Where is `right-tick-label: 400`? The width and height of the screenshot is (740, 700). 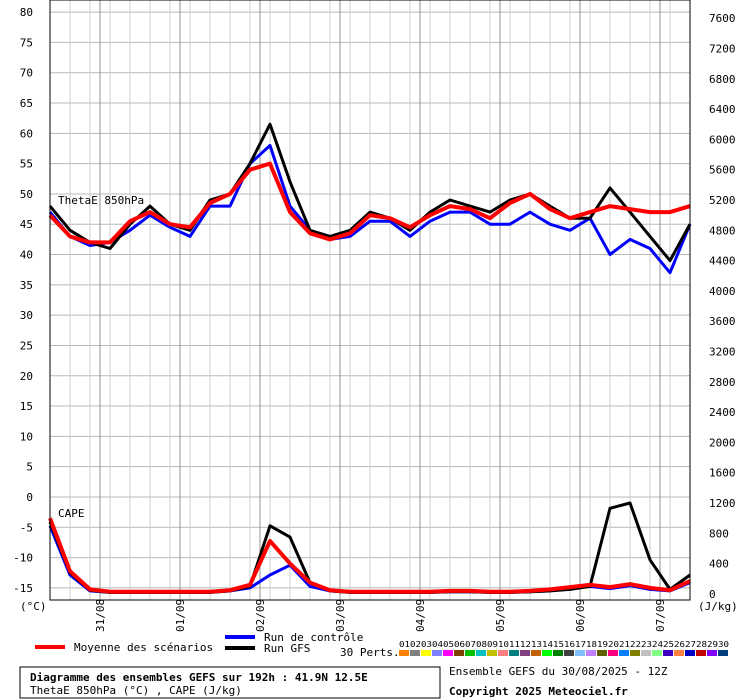
right-tick-label: 400 is located at coordinates (719, 564).